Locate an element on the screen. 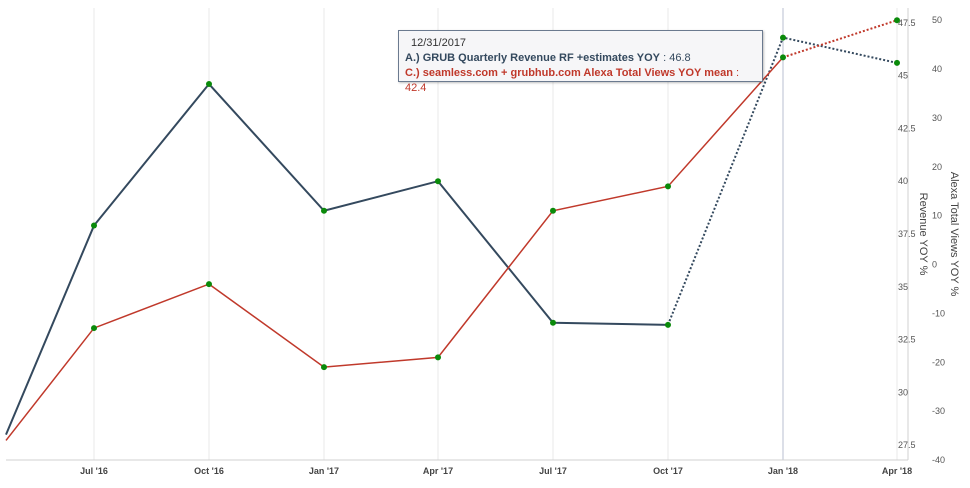 The image size is (970, 488). y-right-tick: -30 is located at coordinates (938, 411).